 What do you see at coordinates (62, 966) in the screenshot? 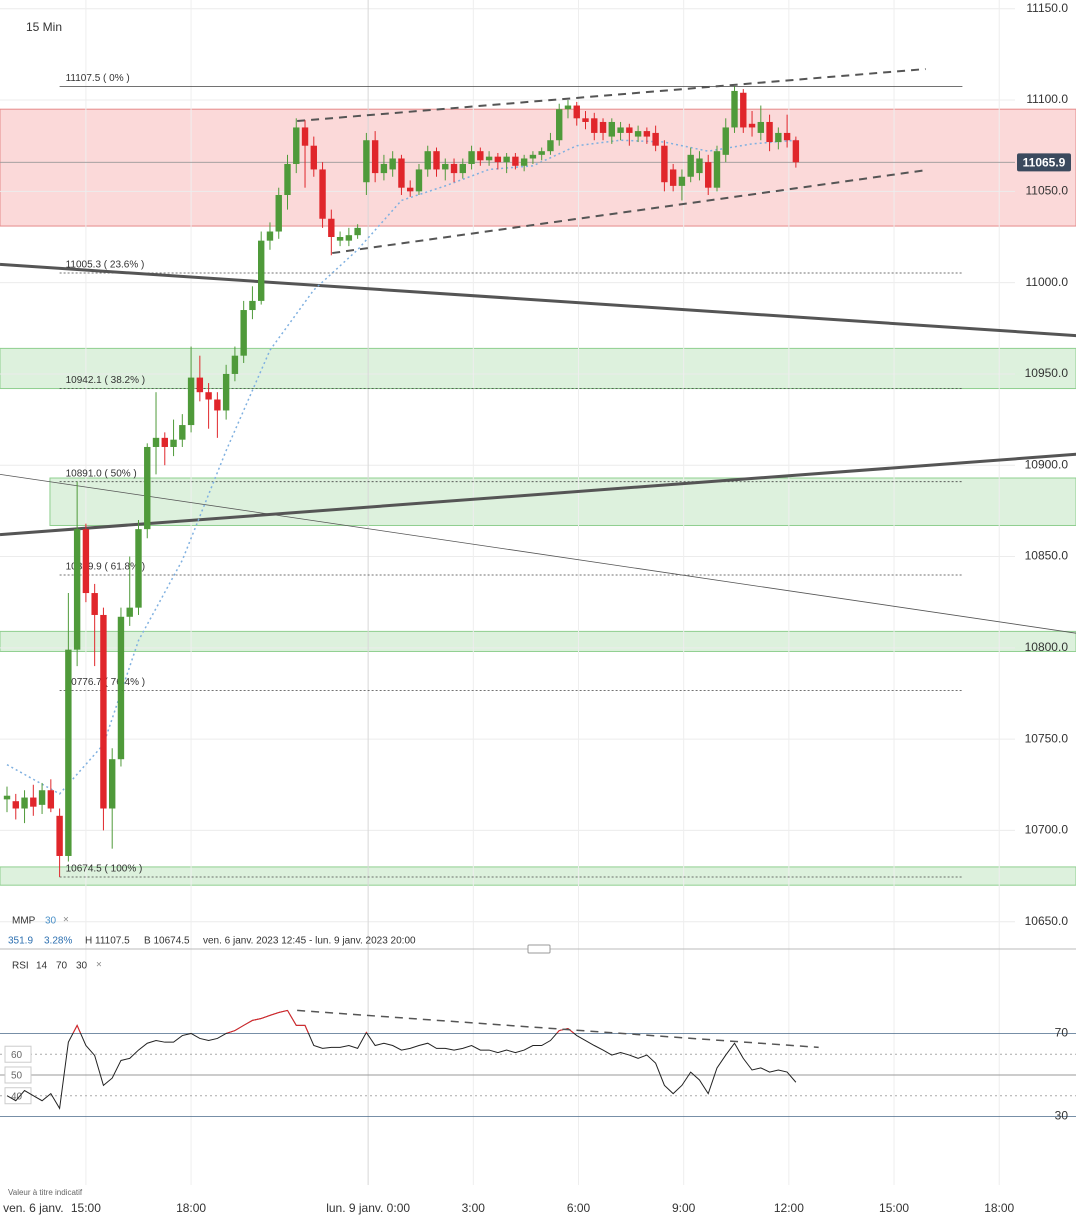
I see `rsi-param: 70` at bounding box center [62, 966].